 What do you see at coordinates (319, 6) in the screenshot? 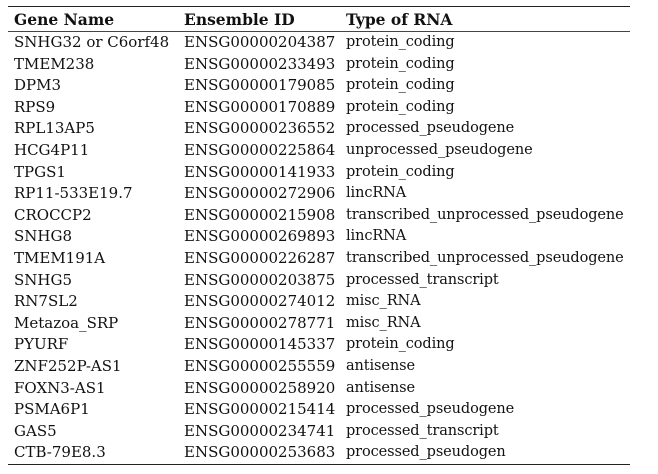
I see `table-top-rule` at bounding box center [319, 6].